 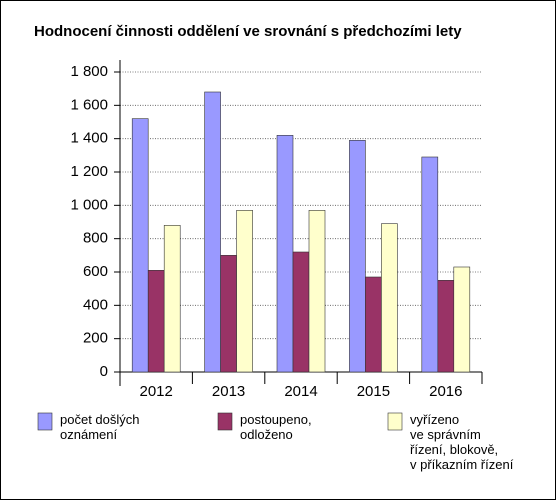 What do you see at coordinates (95, 304) in the screenshot?
I see `y-tick-label: 400` at bounding box center [95, 304].